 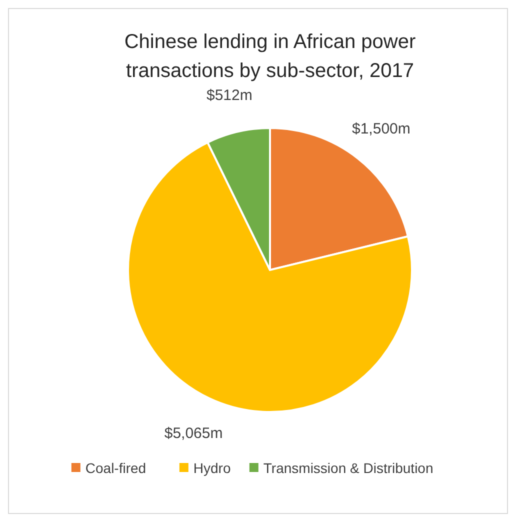 I want to click on data-label: $512m, so click(x=229, y=95).